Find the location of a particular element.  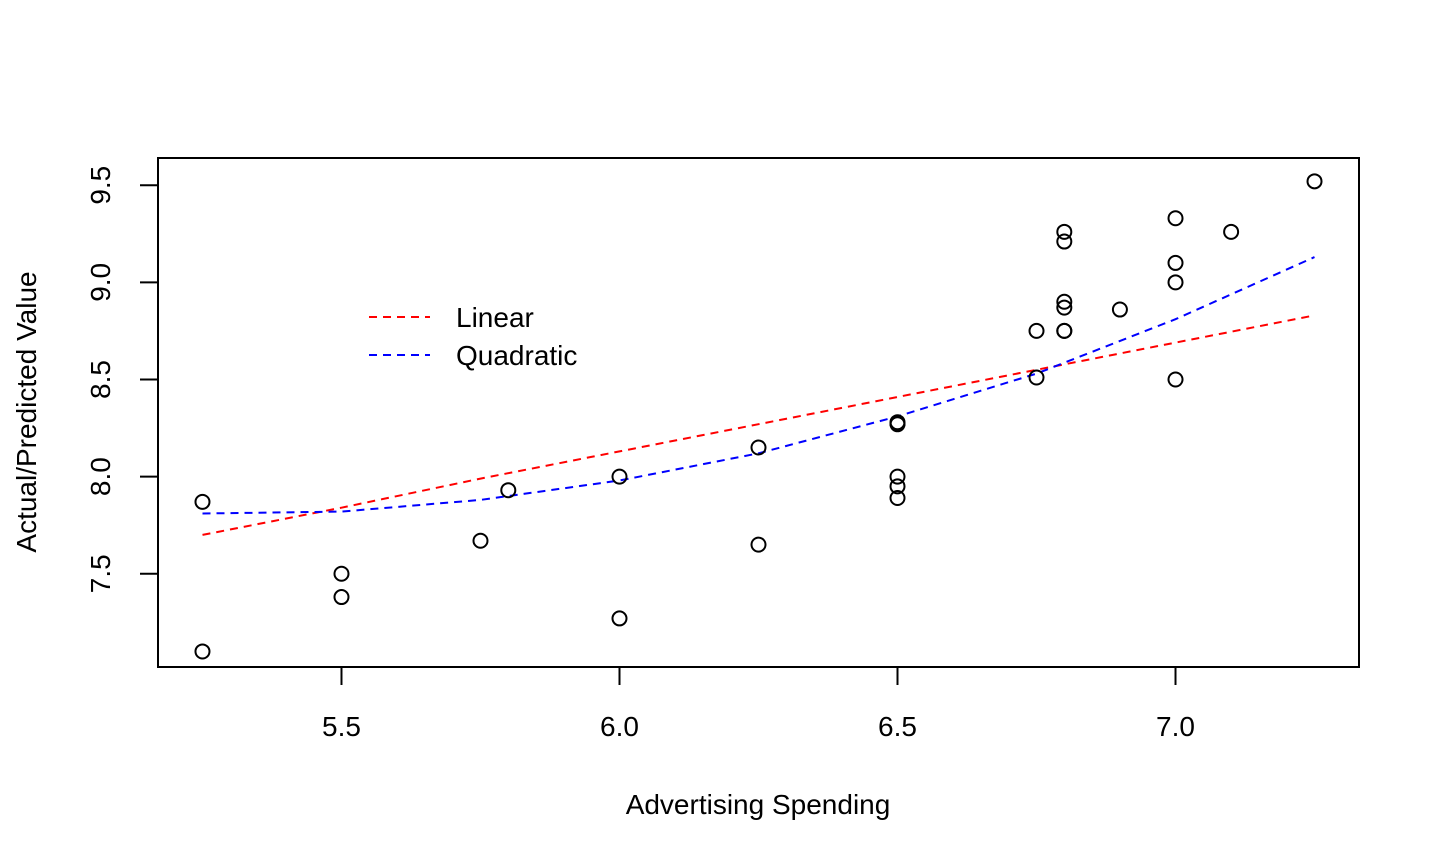

y-tick-label: 7.5 is located at coordinates (100, 573).